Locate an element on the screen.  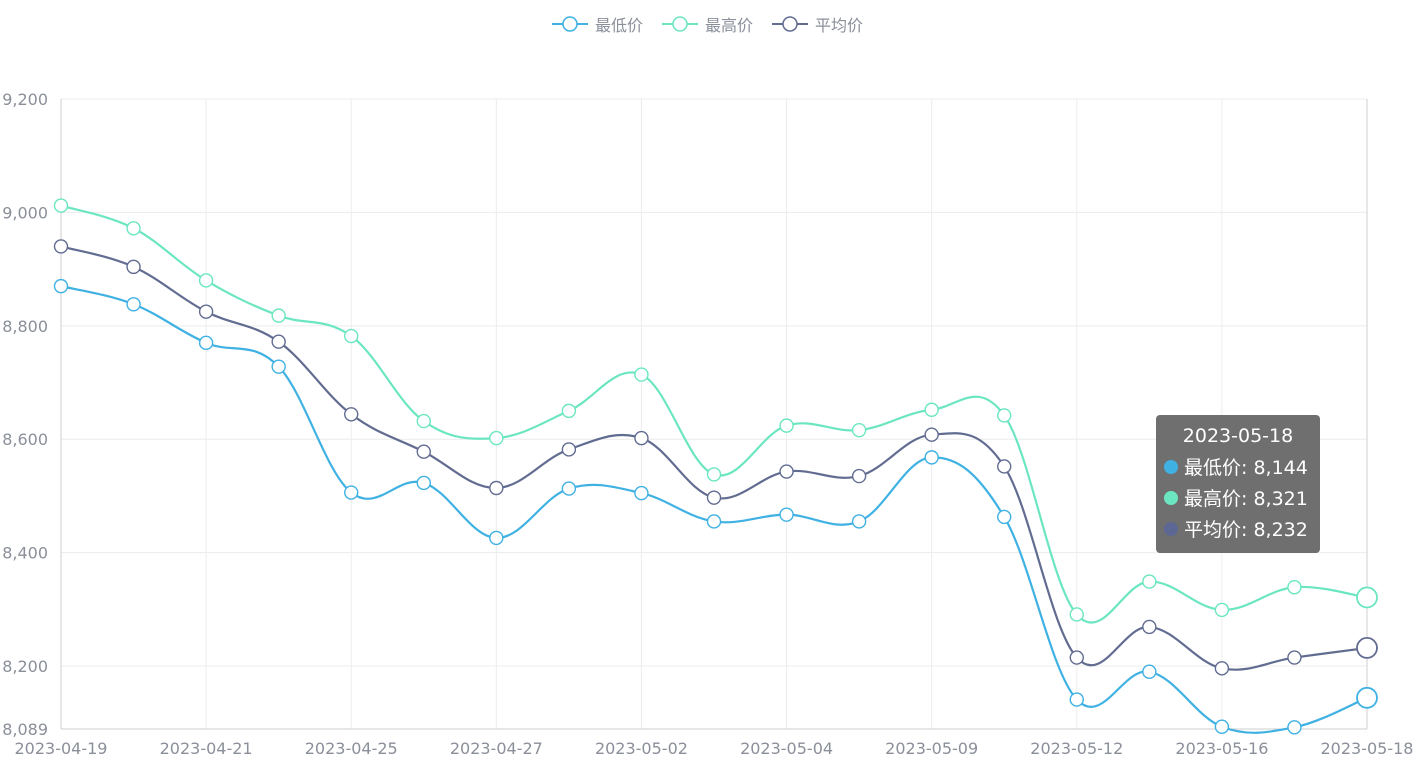
legend-item-high: 最高价 is located at coordinates (707, 24).